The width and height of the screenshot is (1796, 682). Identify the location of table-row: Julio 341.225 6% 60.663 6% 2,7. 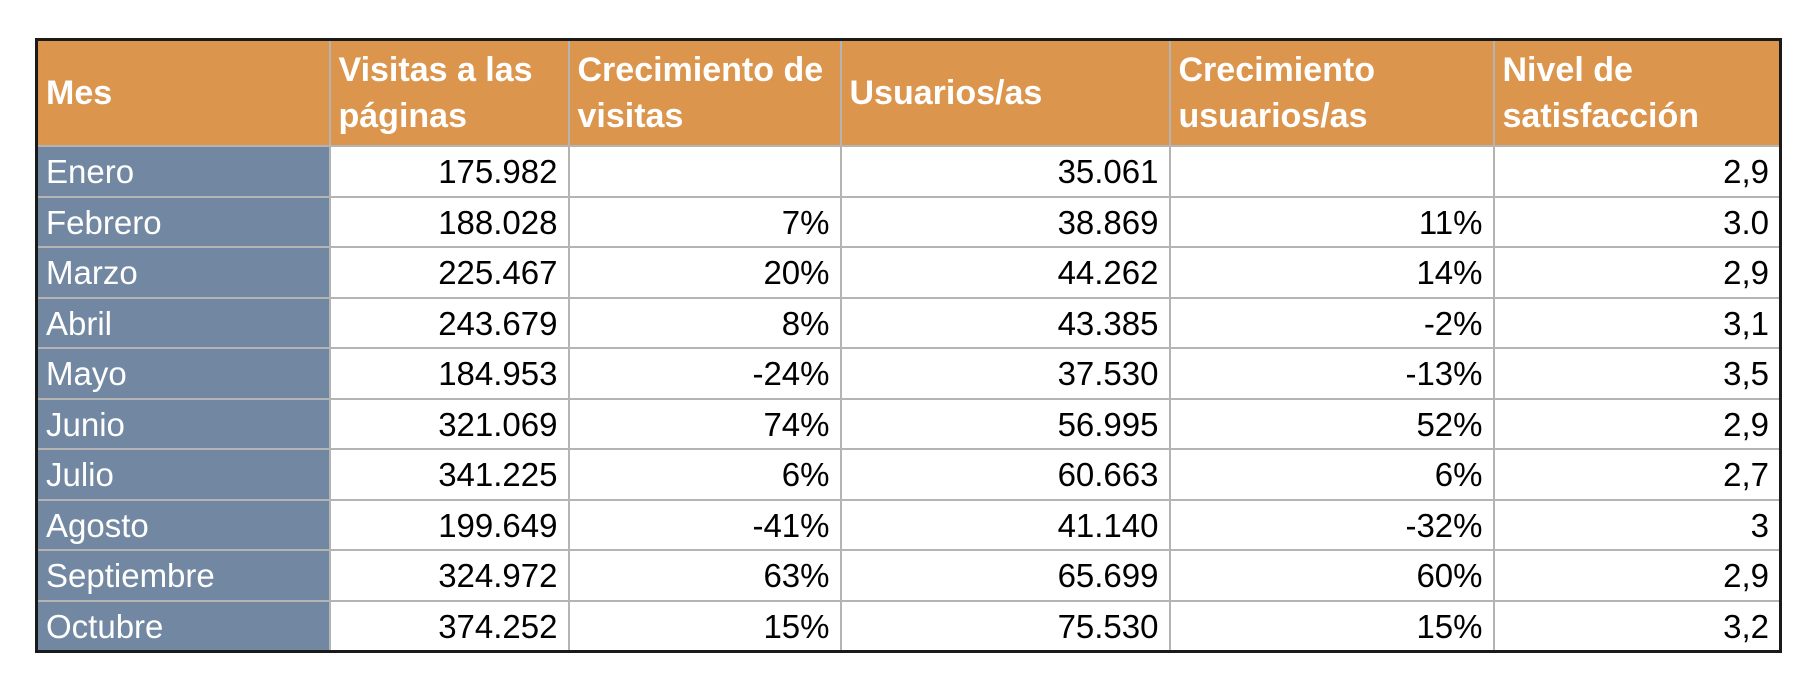
(908, 474).